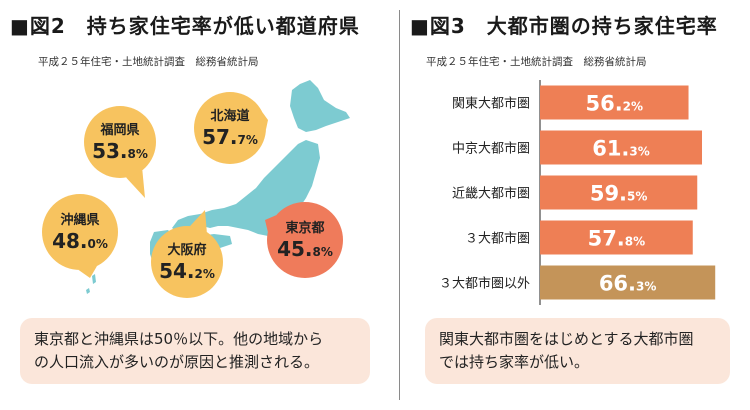 The height and width of the screenshot is (410, 750). I want to click on map-okinawa-islands, so click(88, 291).